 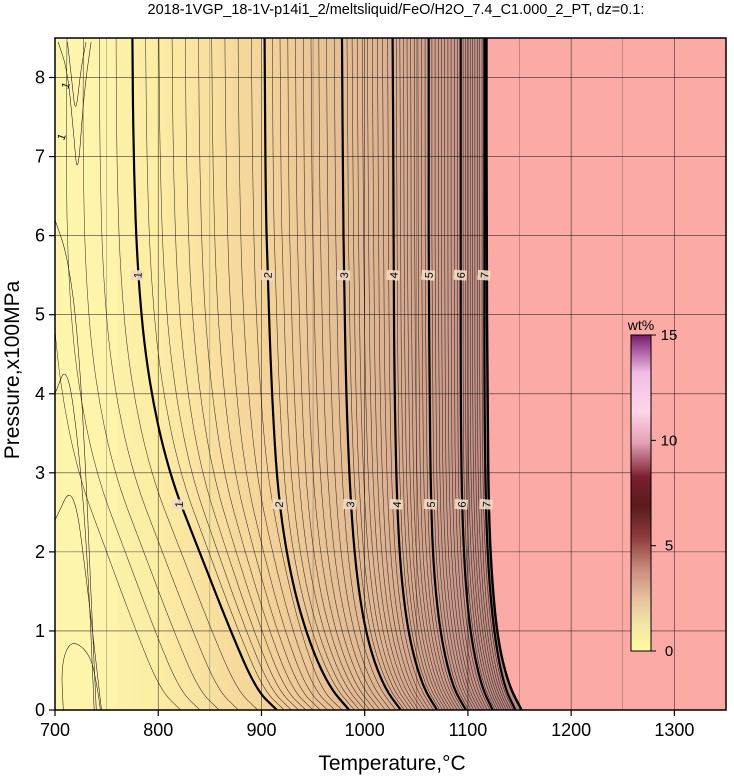 I want to click on x-axis: 700 800 900 1000 1100 1200 1300, so click(x=367, y=725).